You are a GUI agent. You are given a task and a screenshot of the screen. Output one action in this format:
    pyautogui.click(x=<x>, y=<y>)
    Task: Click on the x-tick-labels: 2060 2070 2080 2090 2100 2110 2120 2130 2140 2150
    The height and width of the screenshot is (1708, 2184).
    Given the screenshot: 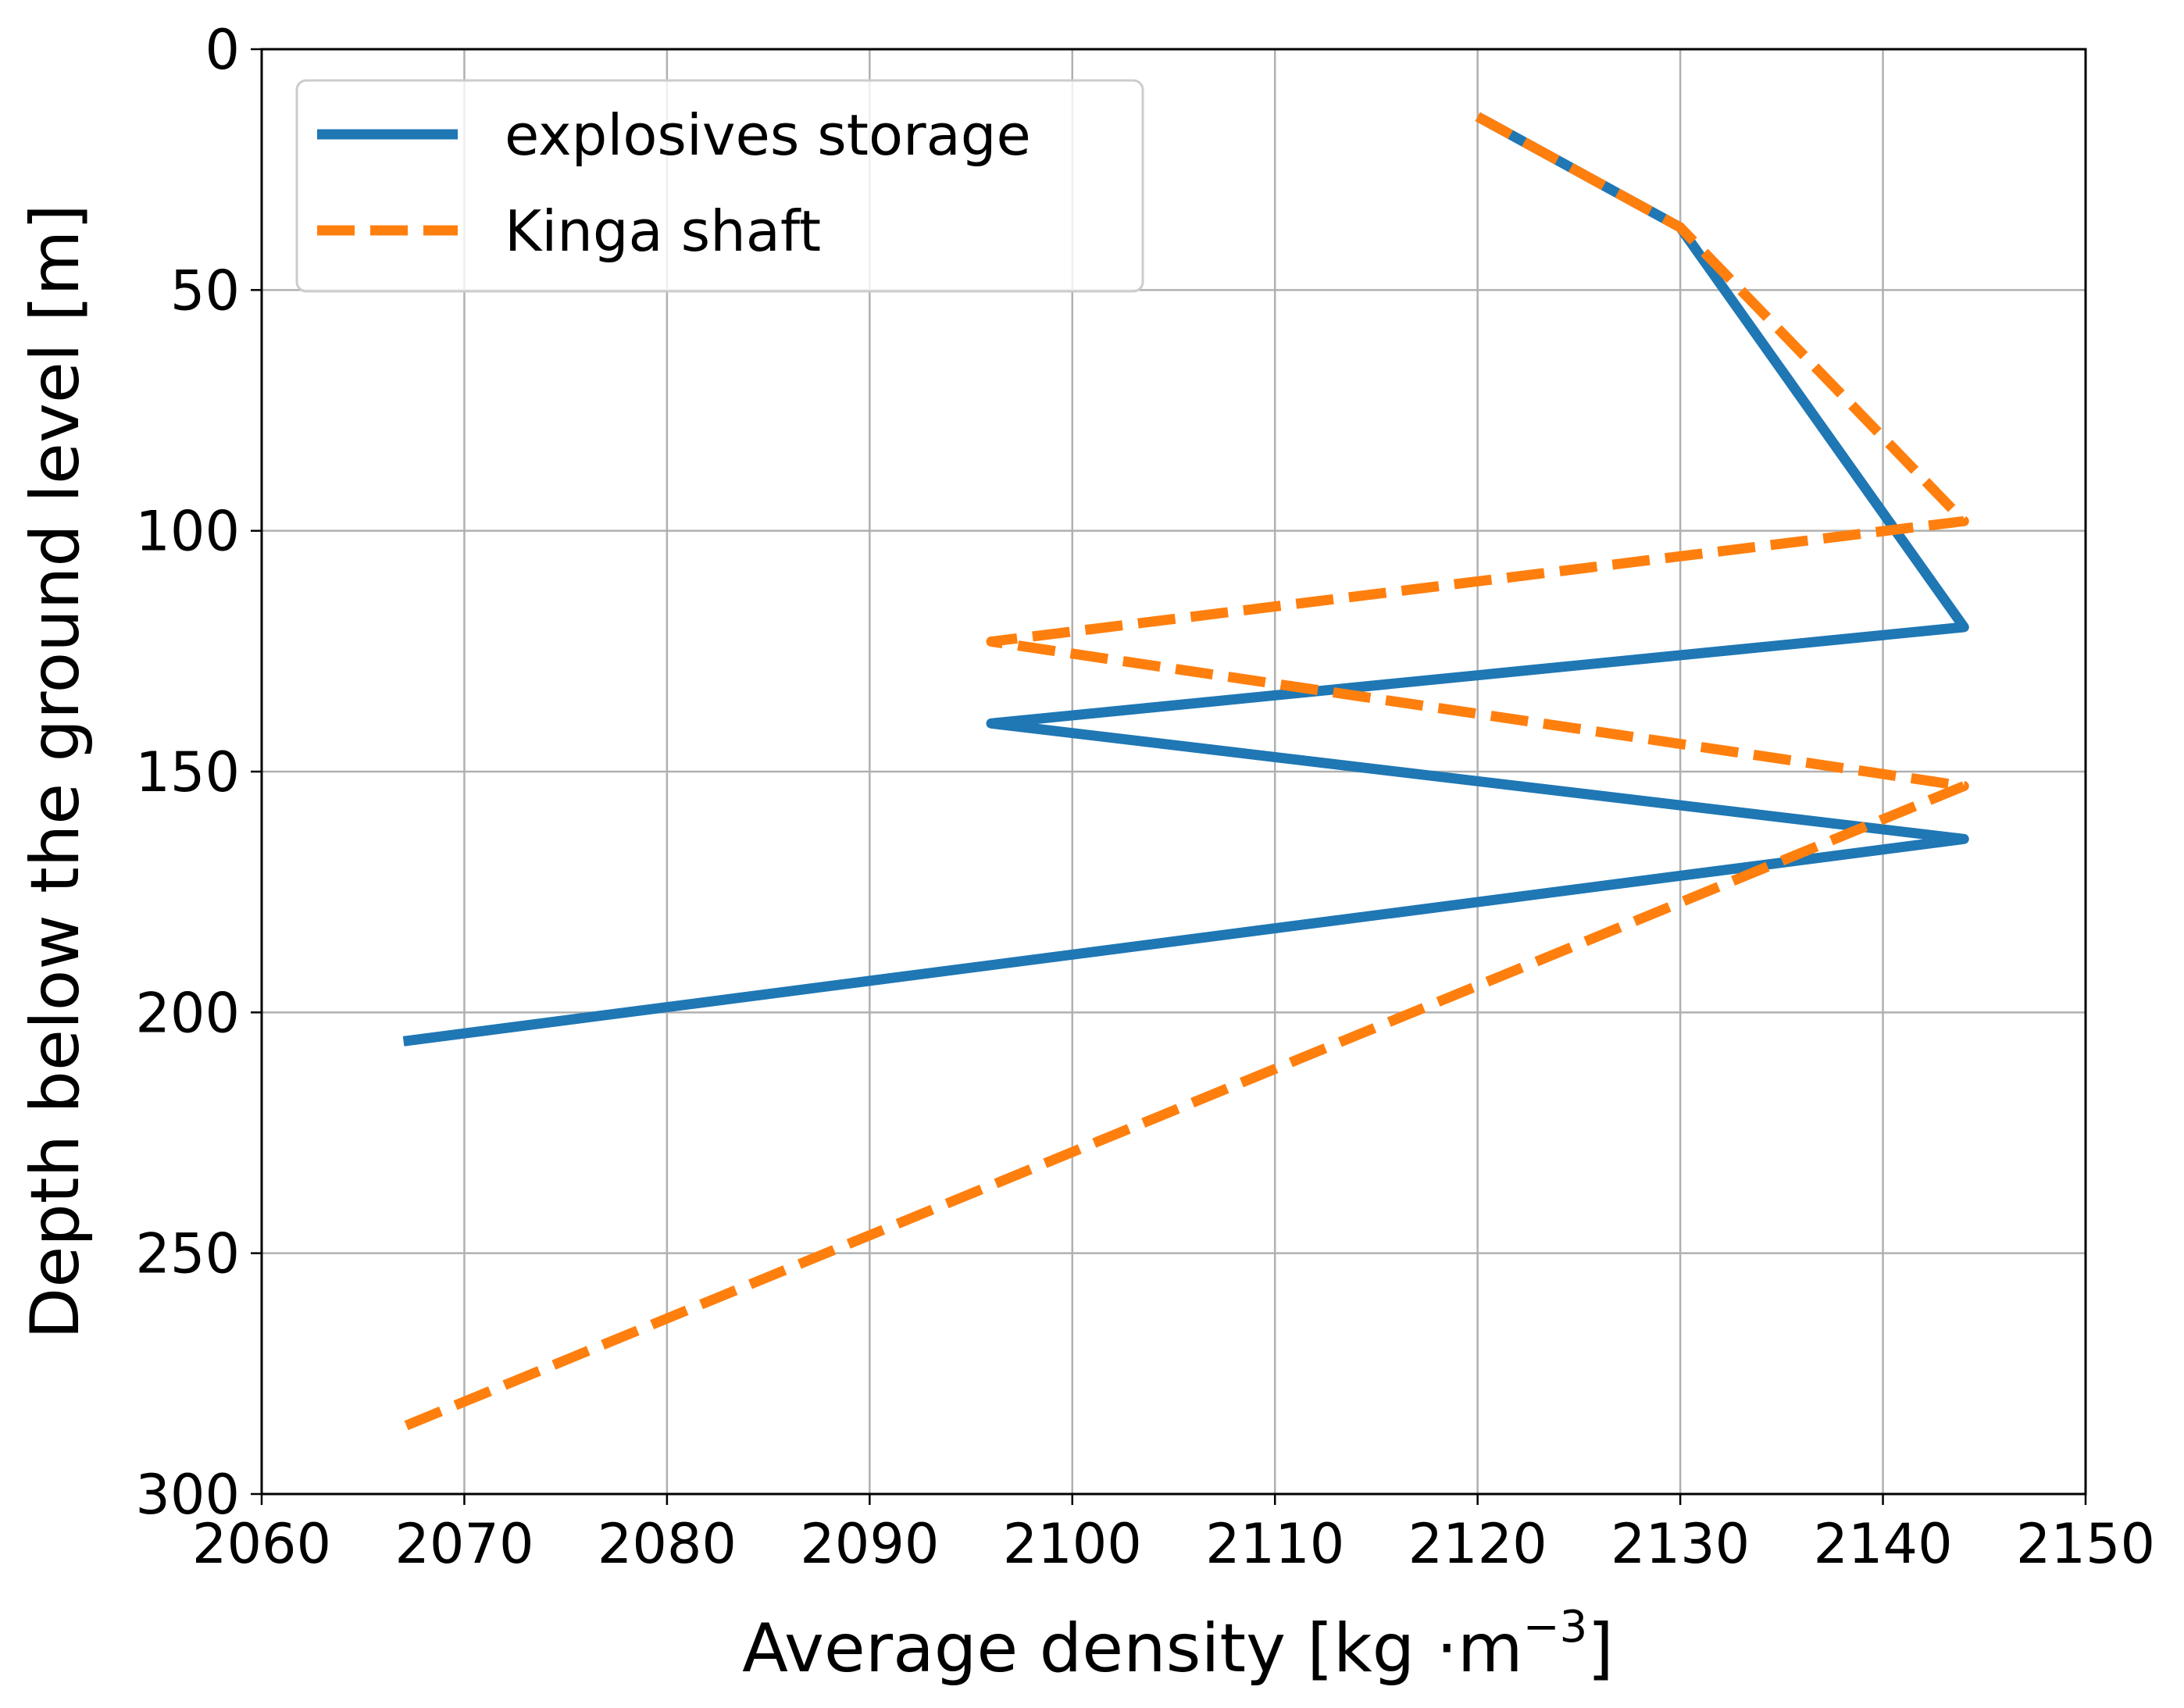 What is the action you would take?
    pyautogui.click(x=1173, y=1544)
    